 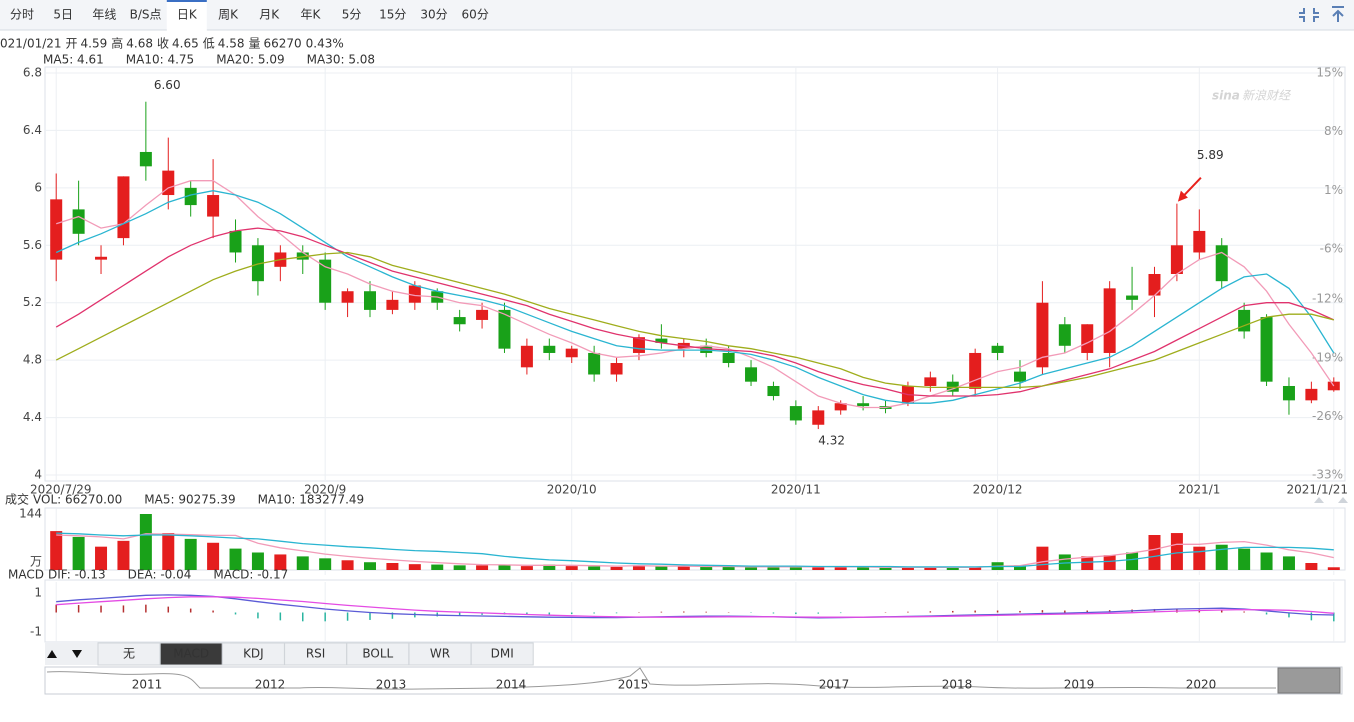 I want to click on info-value: 4.58, so click(x=231, y=44).